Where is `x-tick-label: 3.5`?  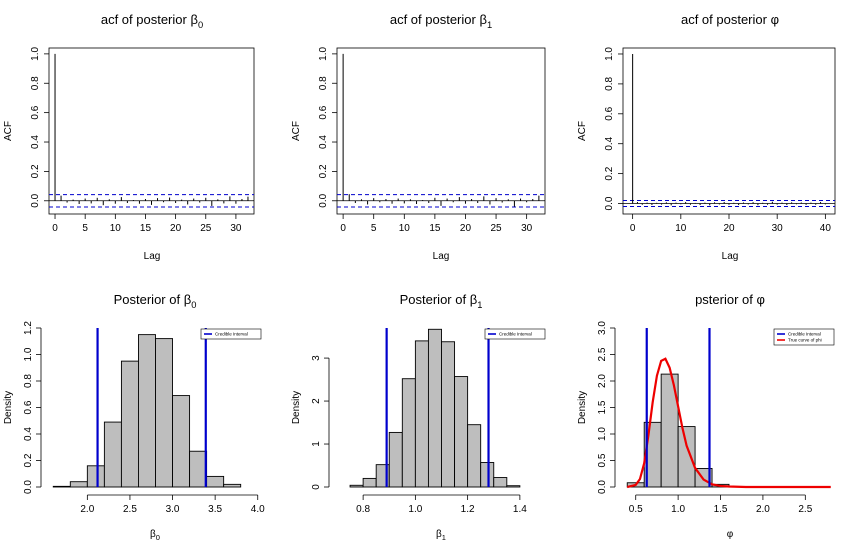
x-tick-label: 3.5 is located at coordinates (215, 509).